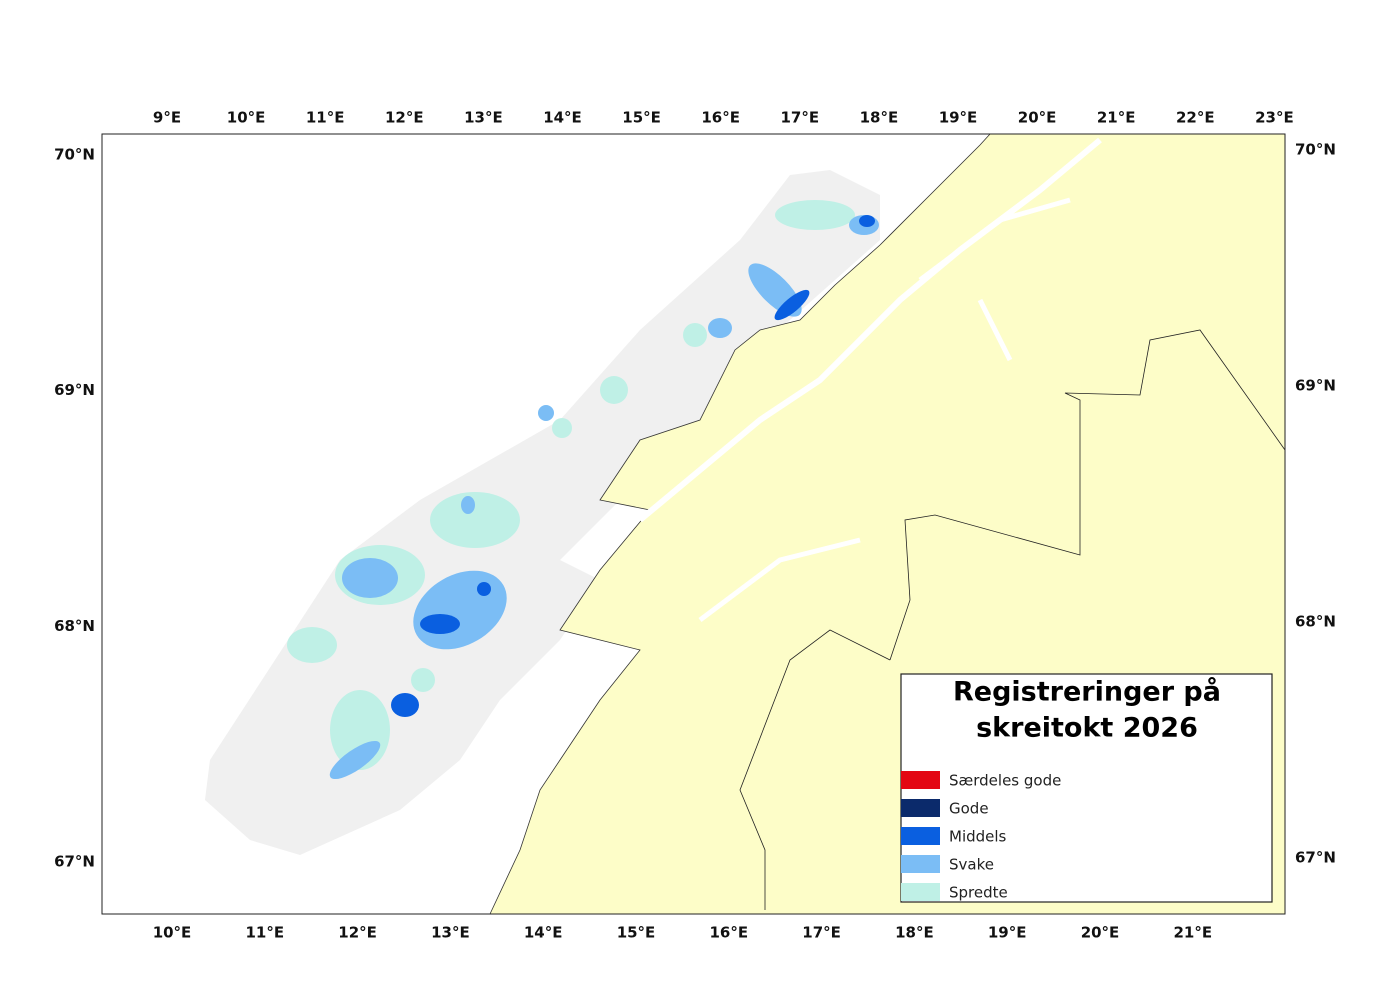 The width and height of the screenshot is (1386, 984). What do you see at coordinates (1087, 692) in the screenshot?
I see `legend-title: Registreringer på` at bounding box center [1087, 692].